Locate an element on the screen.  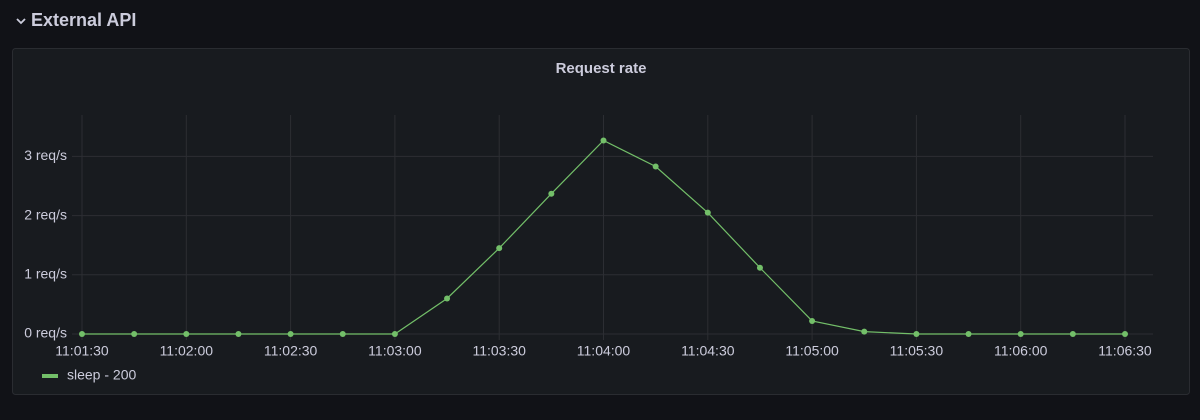
legend-label: sleep - 200 is located at coordinates (101, 375).